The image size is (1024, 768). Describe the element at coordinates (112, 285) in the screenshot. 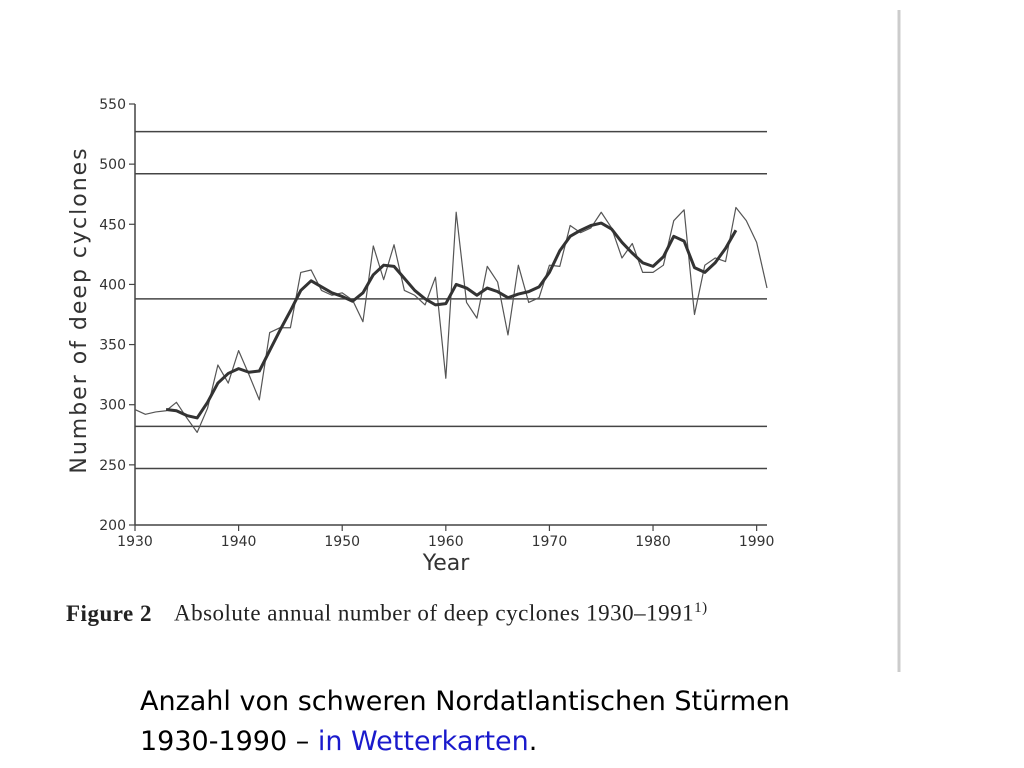

I see `y-tick-label: 400` at that location.